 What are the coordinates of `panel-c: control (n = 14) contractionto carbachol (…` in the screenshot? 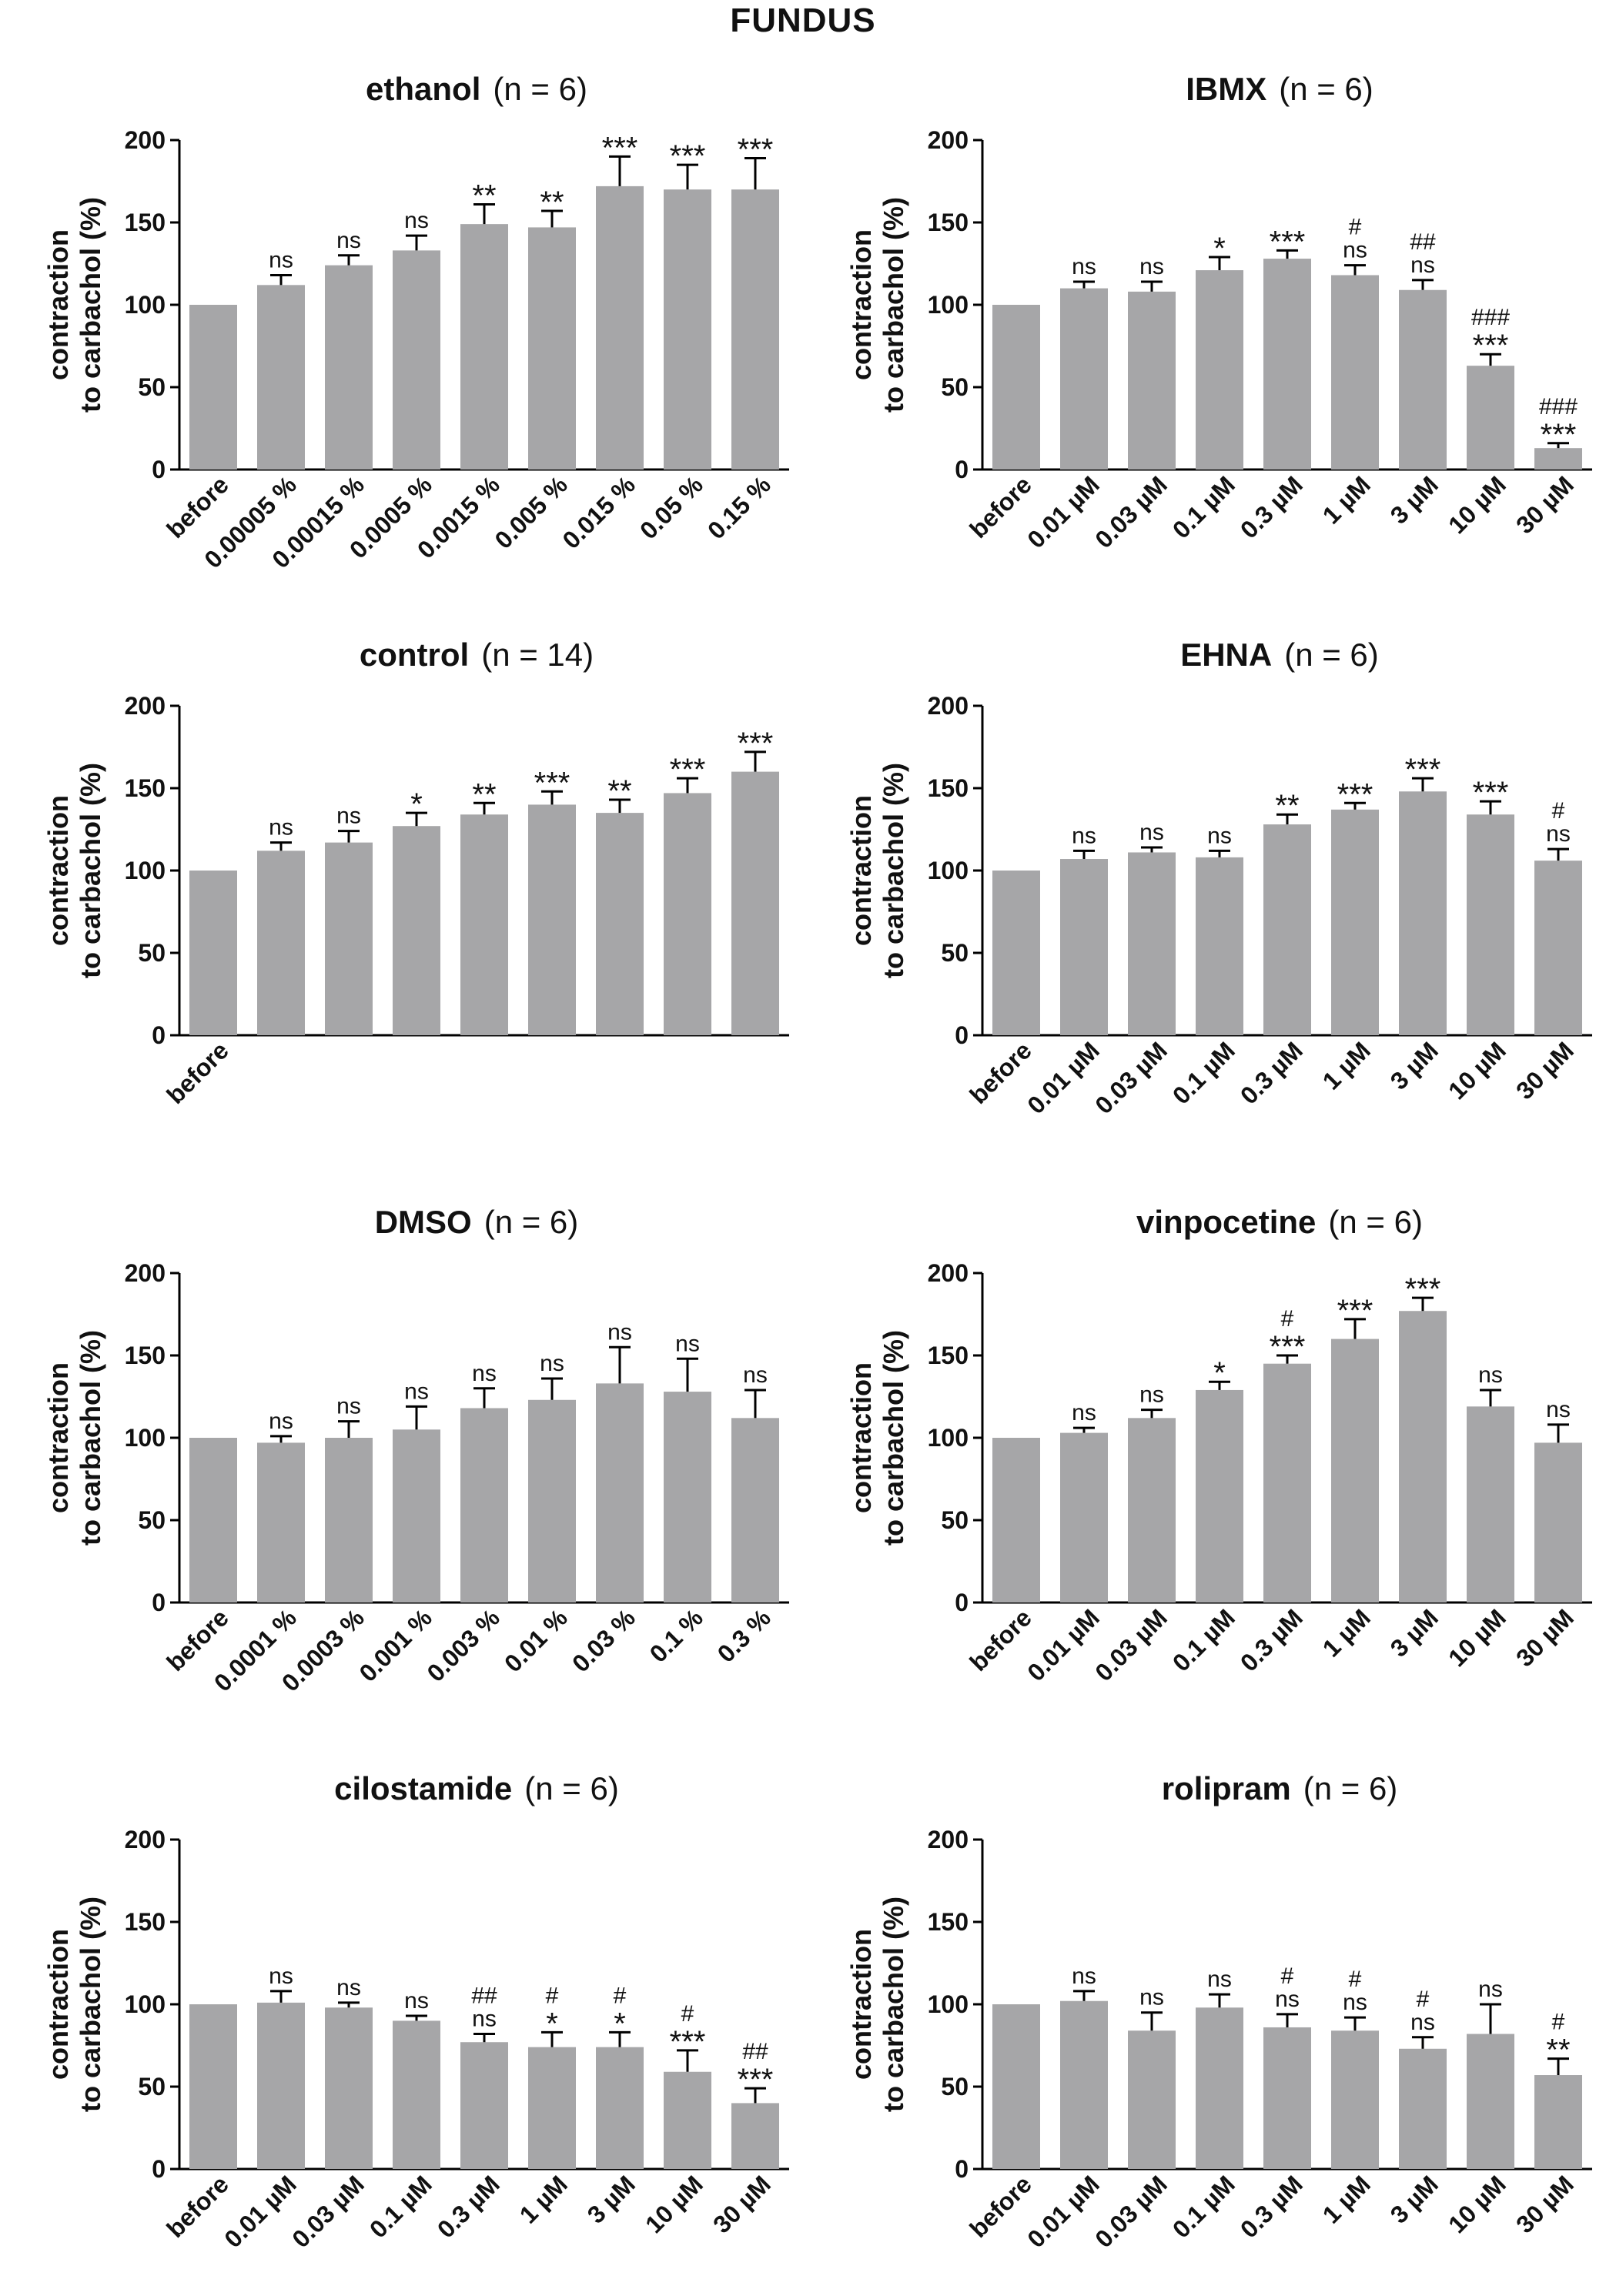 It's located at (400, 881).